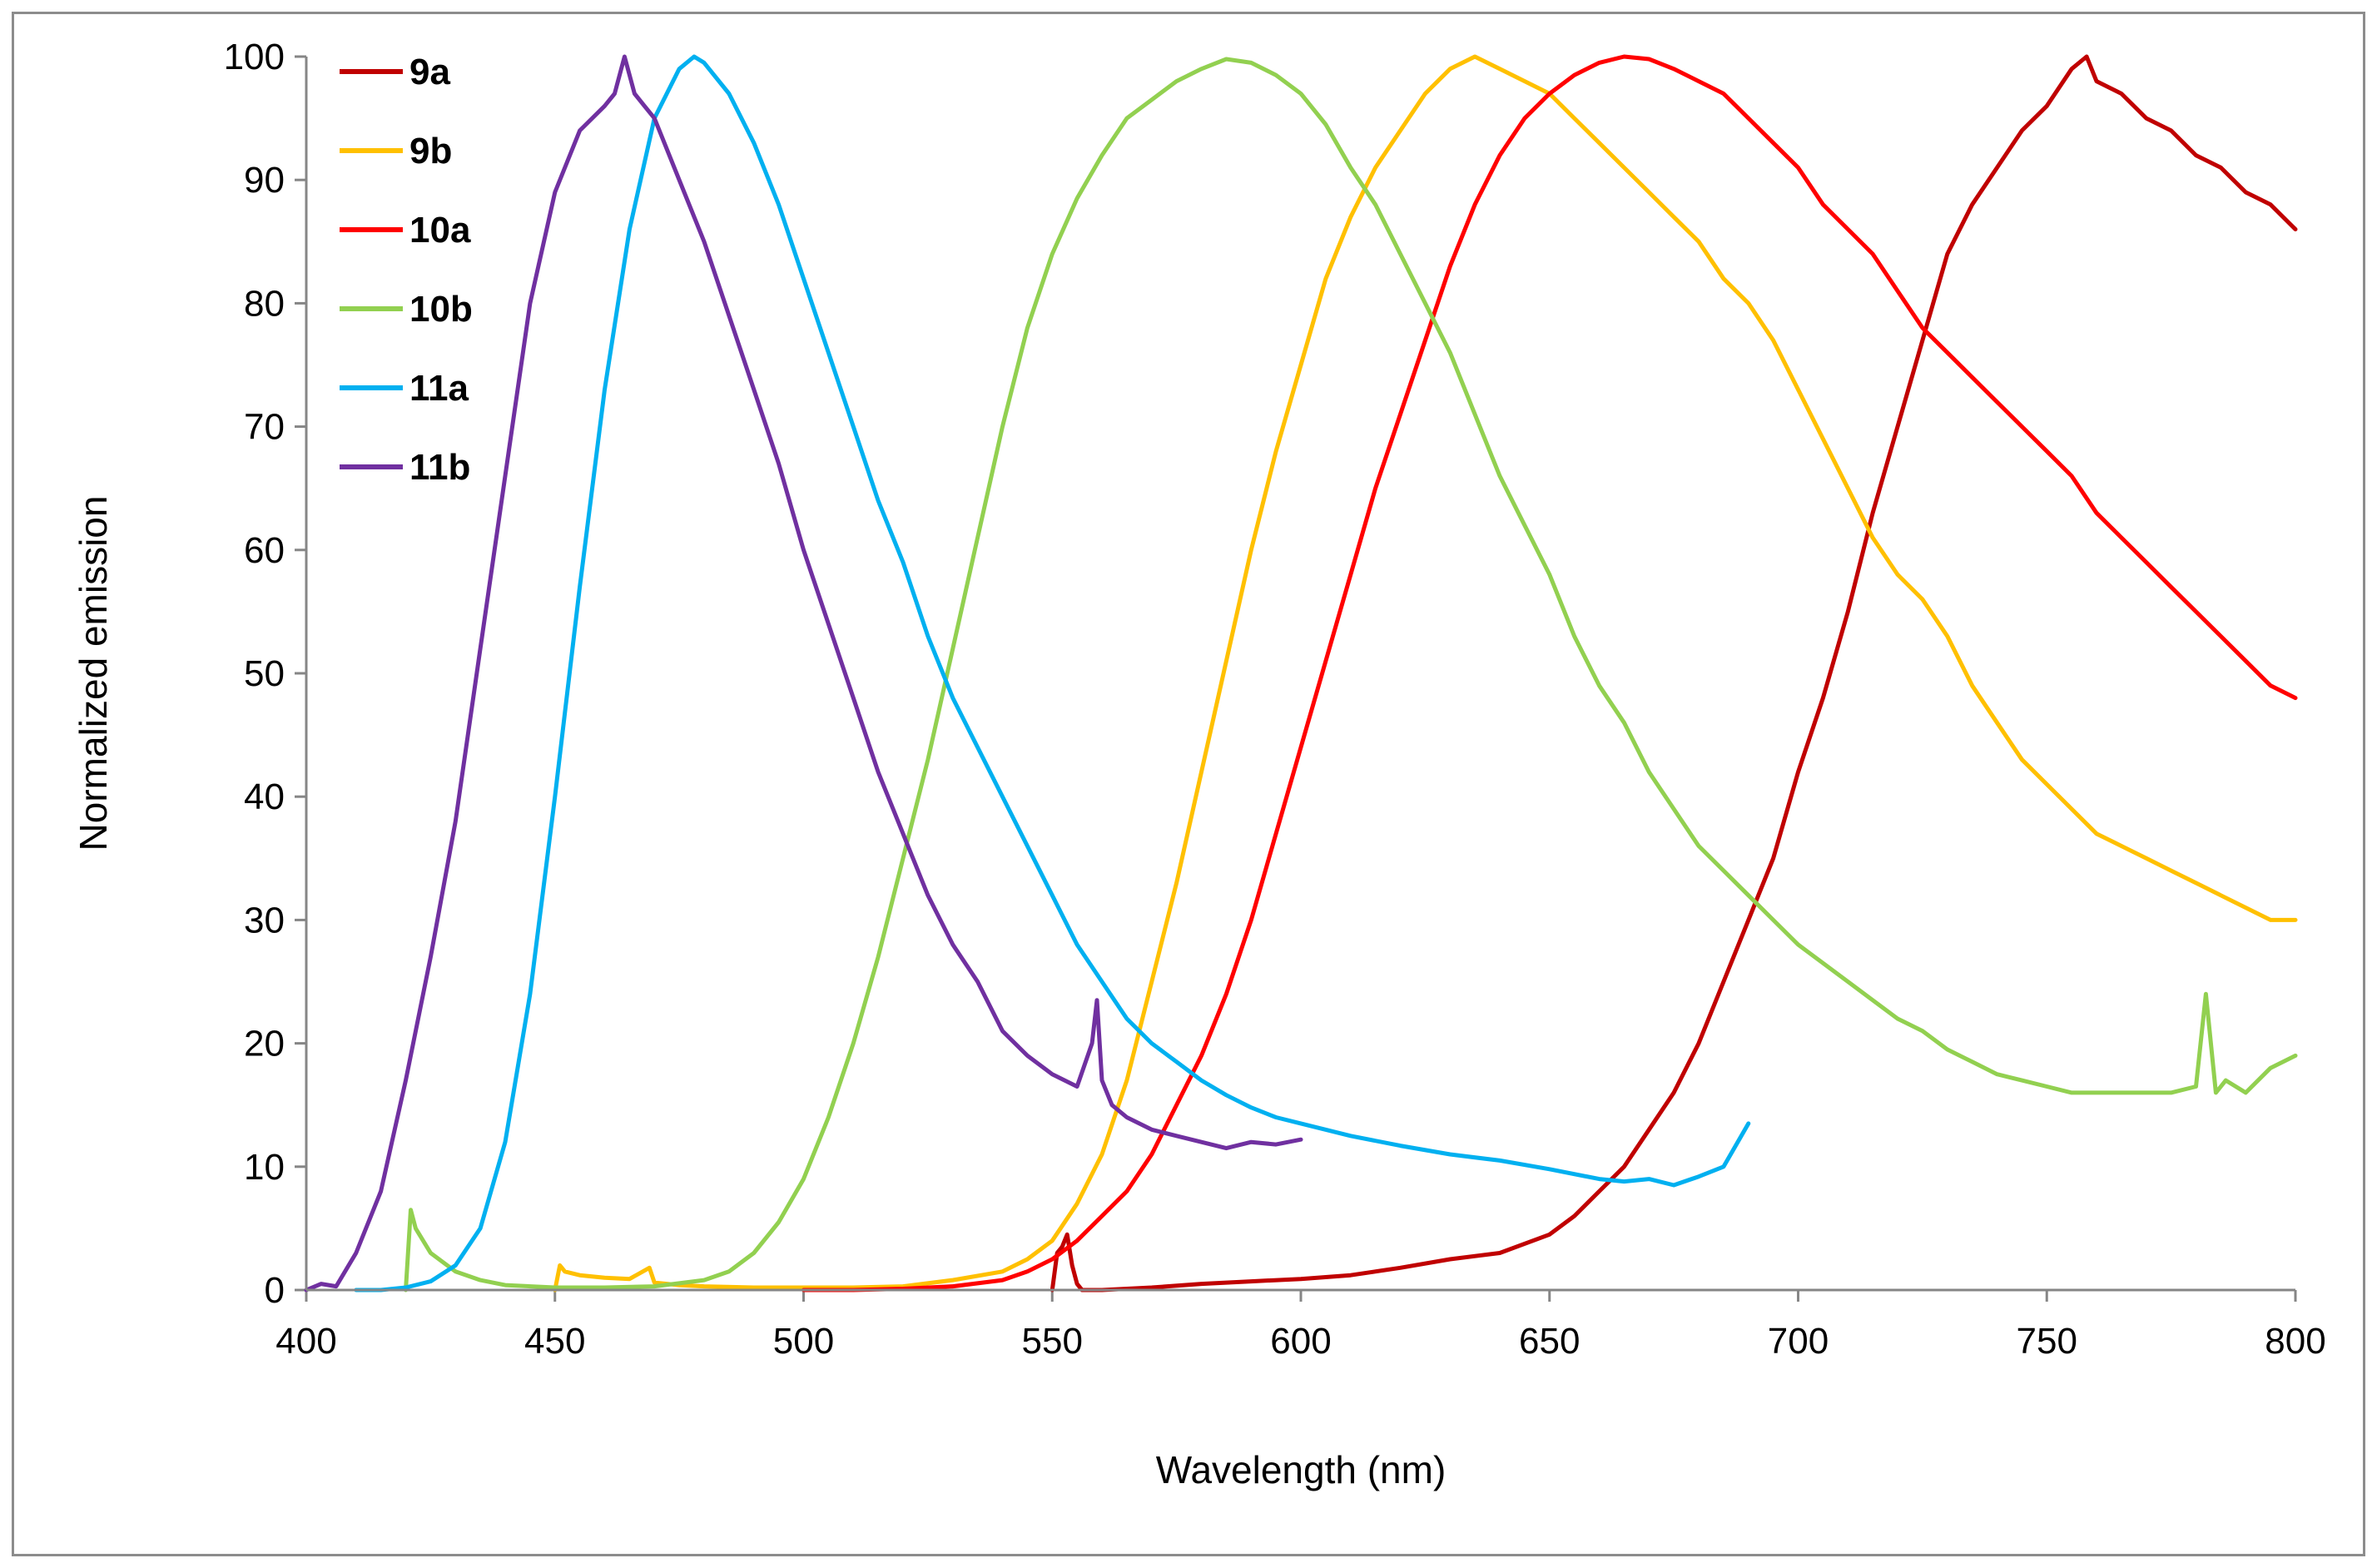 This screenshot has width=2377, height=1568. I want to click on y-tick-label: 70, so click(264, 427).